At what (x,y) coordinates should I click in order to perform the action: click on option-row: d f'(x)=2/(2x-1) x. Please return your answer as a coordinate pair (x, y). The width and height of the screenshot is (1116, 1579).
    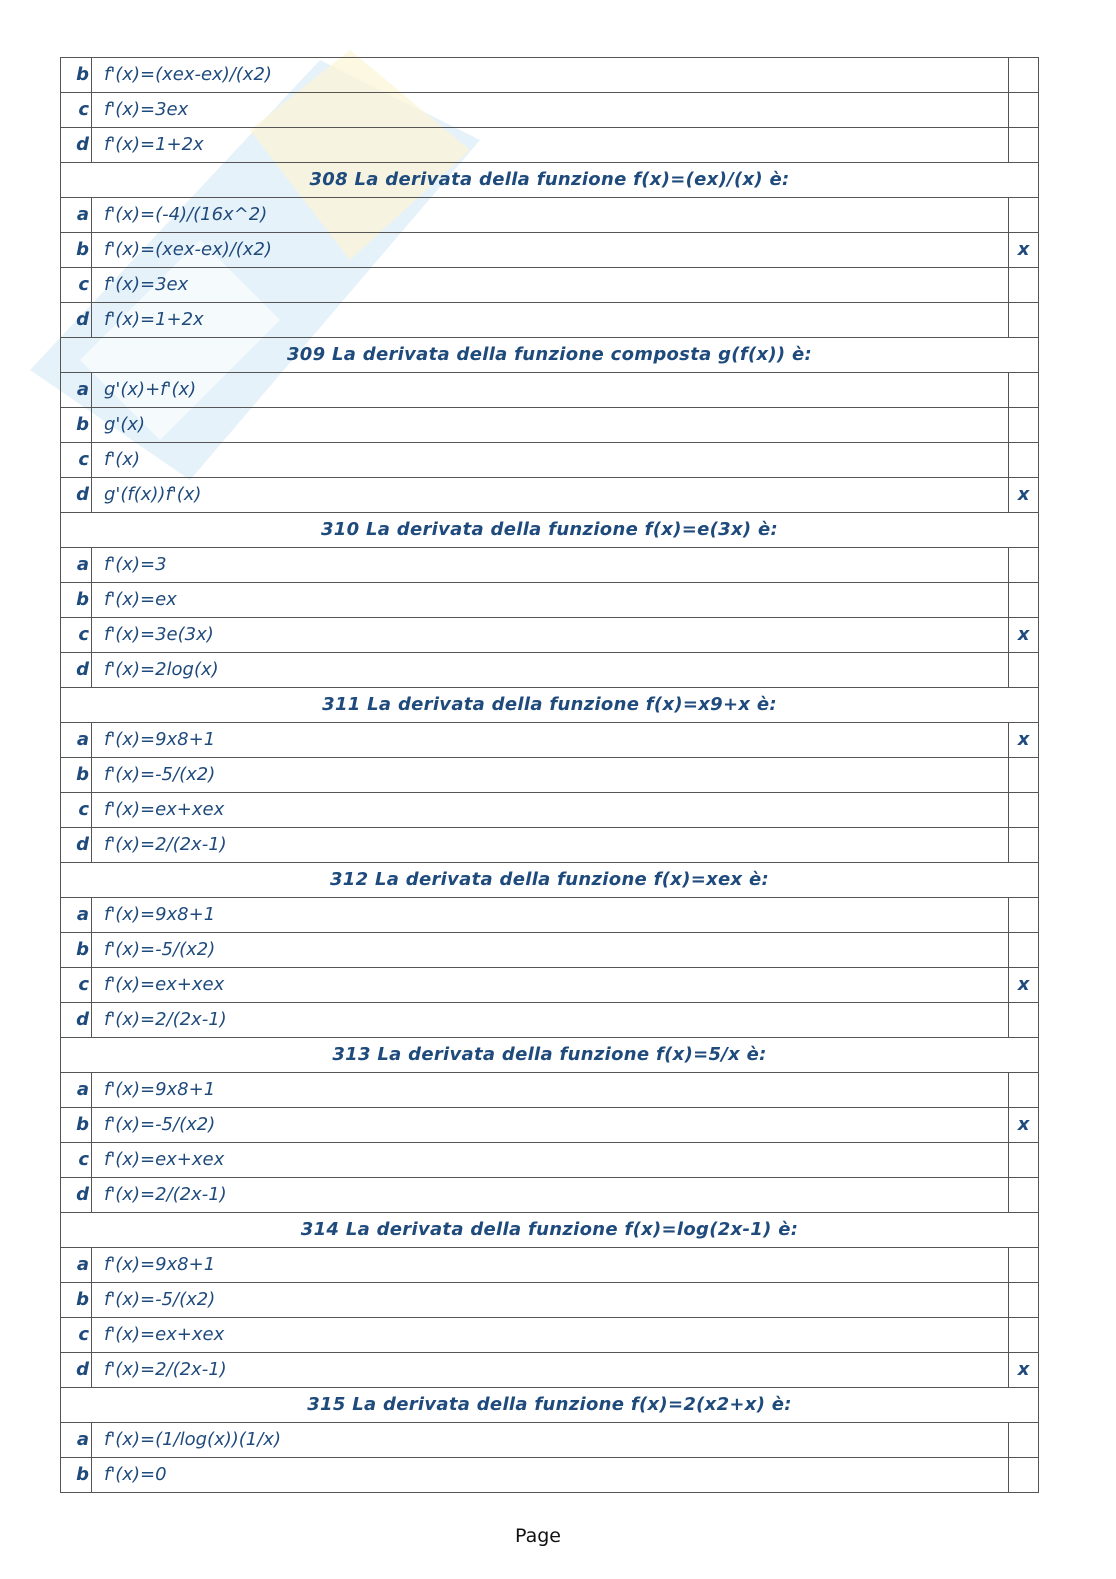
    Looking at the image, I should click on (549, 1370).